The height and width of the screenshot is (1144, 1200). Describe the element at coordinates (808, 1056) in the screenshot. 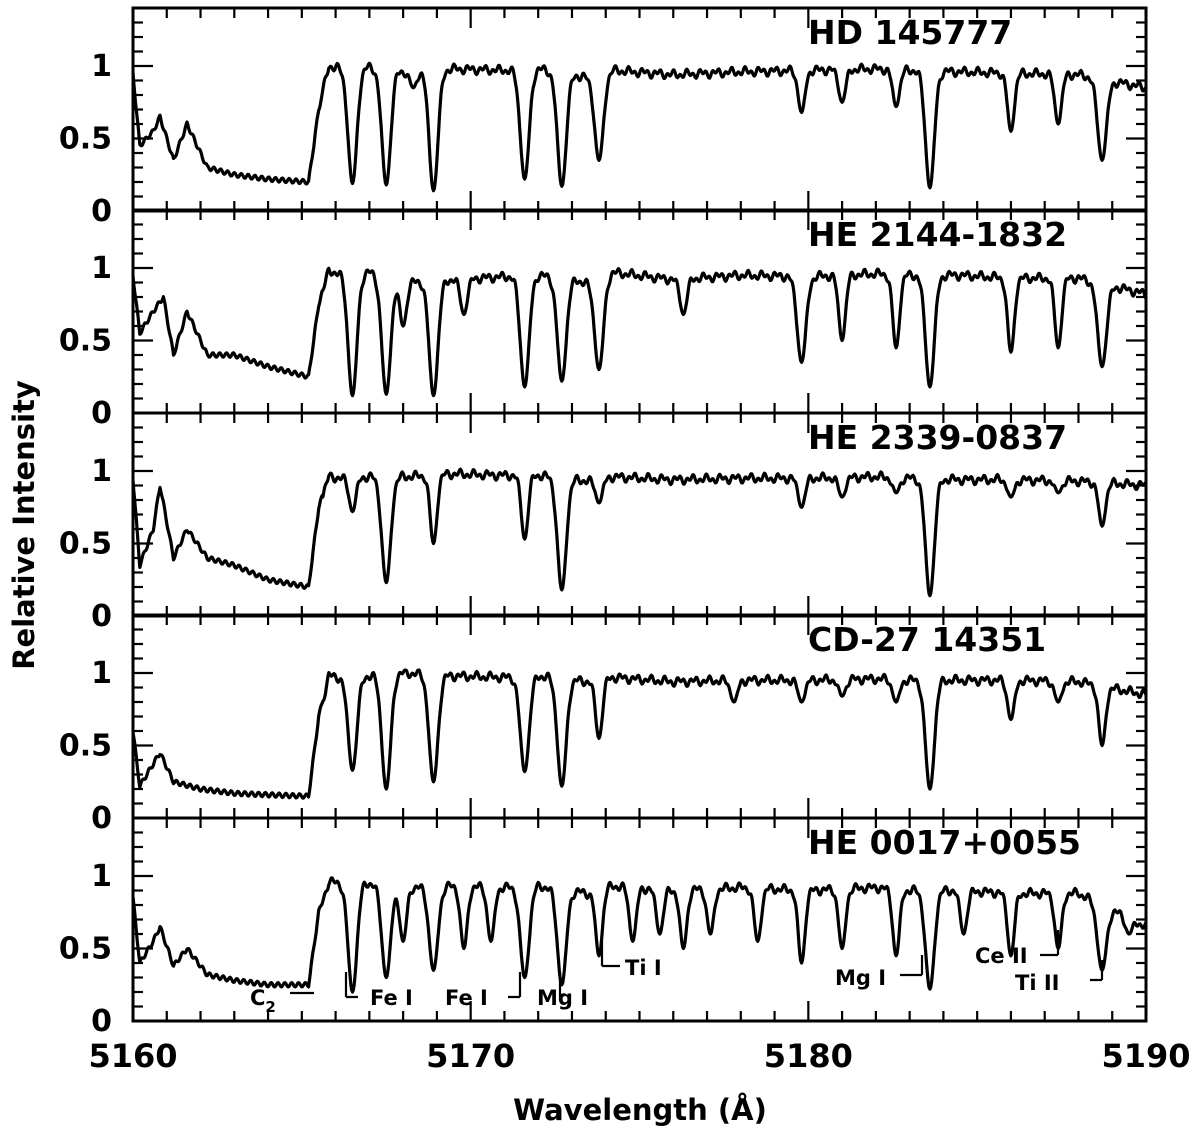

I see `x-tick-label: 5180` at that location.